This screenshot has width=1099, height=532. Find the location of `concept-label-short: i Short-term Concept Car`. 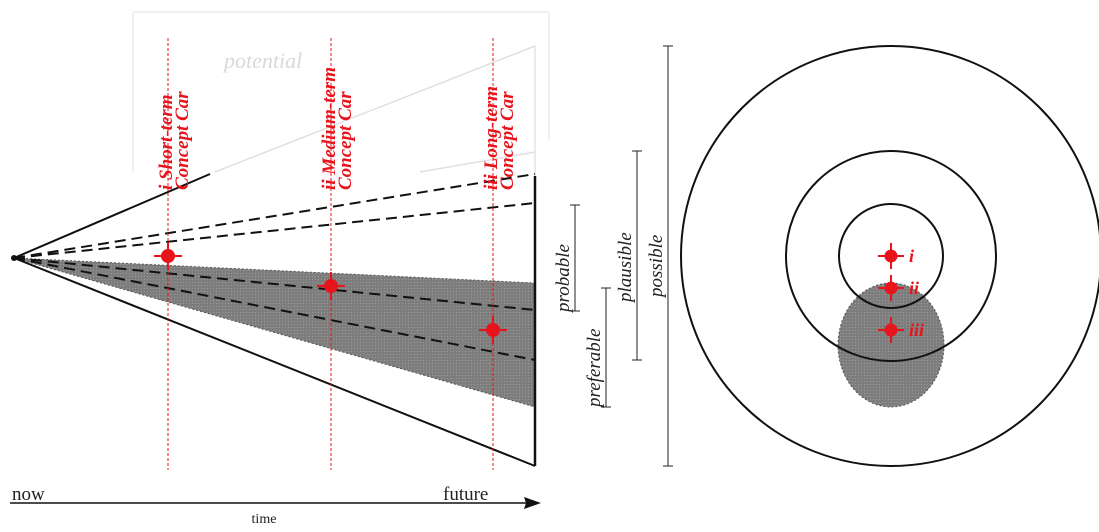

concept-label-short: i Short-term Concept Car is located at coordinates (174, 140).